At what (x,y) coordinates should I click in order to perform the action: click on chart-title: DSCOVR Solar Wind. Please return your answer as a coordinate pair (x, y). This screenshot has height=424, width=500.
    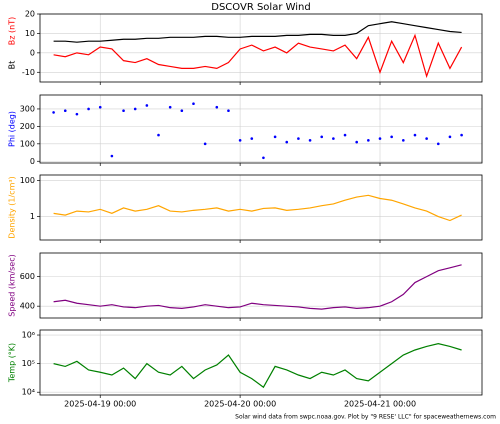
    Looking at the image, I should click on (261, 7).